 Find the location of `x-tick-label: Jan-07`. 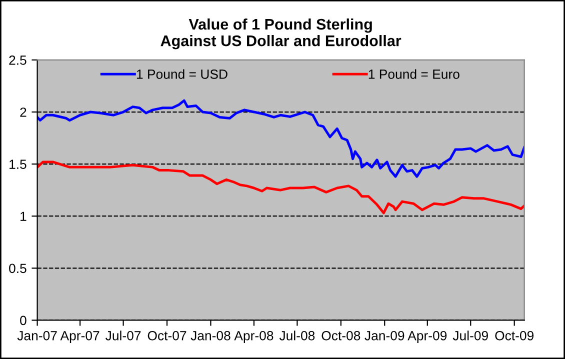

x-tick-label: Jan-07 is located at coordinates (37, 335).